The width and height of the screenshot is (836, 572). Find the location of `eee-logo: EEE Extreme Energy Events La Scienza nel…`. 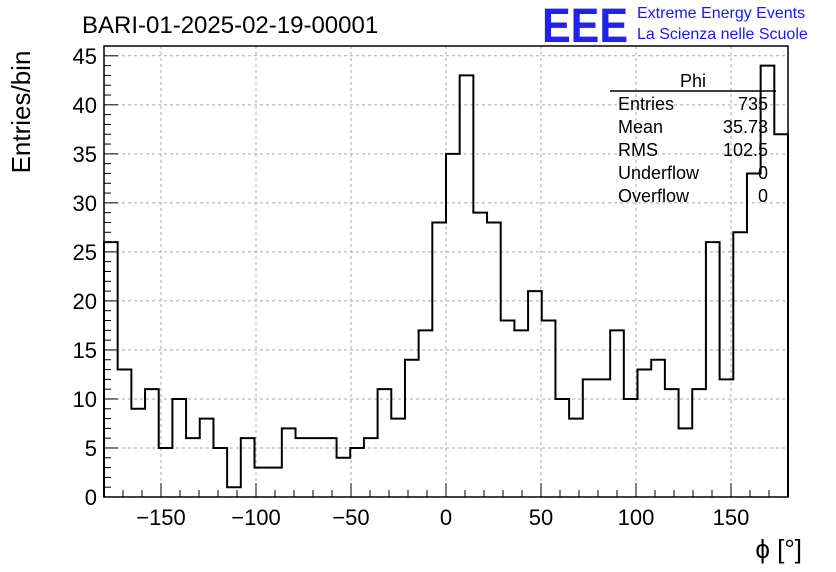

eee-logo: EEE Extreme Energy Events La Scienza nel… is located at coordinates (675, 26).